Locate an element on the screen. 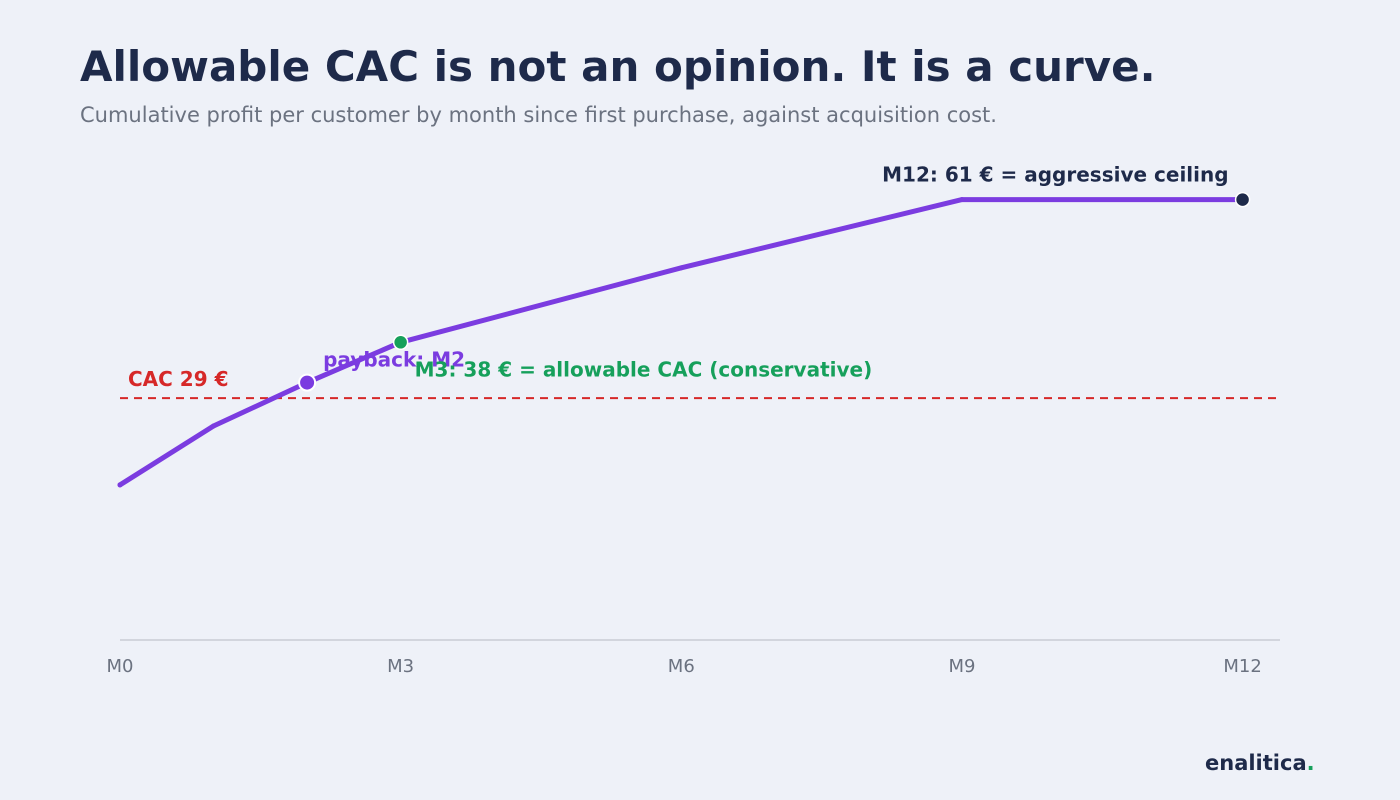 The height and width of the screenshot is (800, 1400). x-axis-ticks: M0 M3 M6 M9 M12 is located at coordinates (684, 666).